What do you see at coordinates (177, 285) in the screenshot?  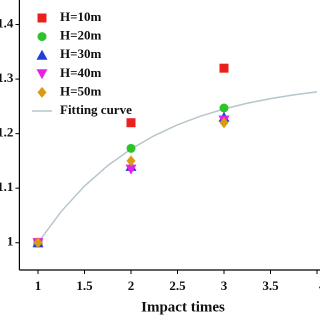 I see `x-tick-label: 2.5` at bounding box center [177, 285].